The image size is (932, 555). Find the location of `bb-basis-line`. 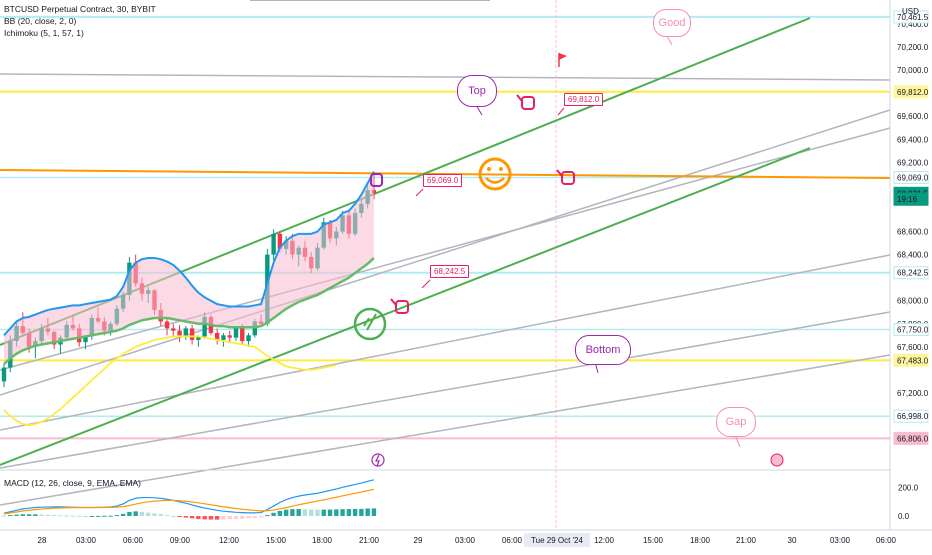

bb-basis-line is located at coordinates (189, 311).